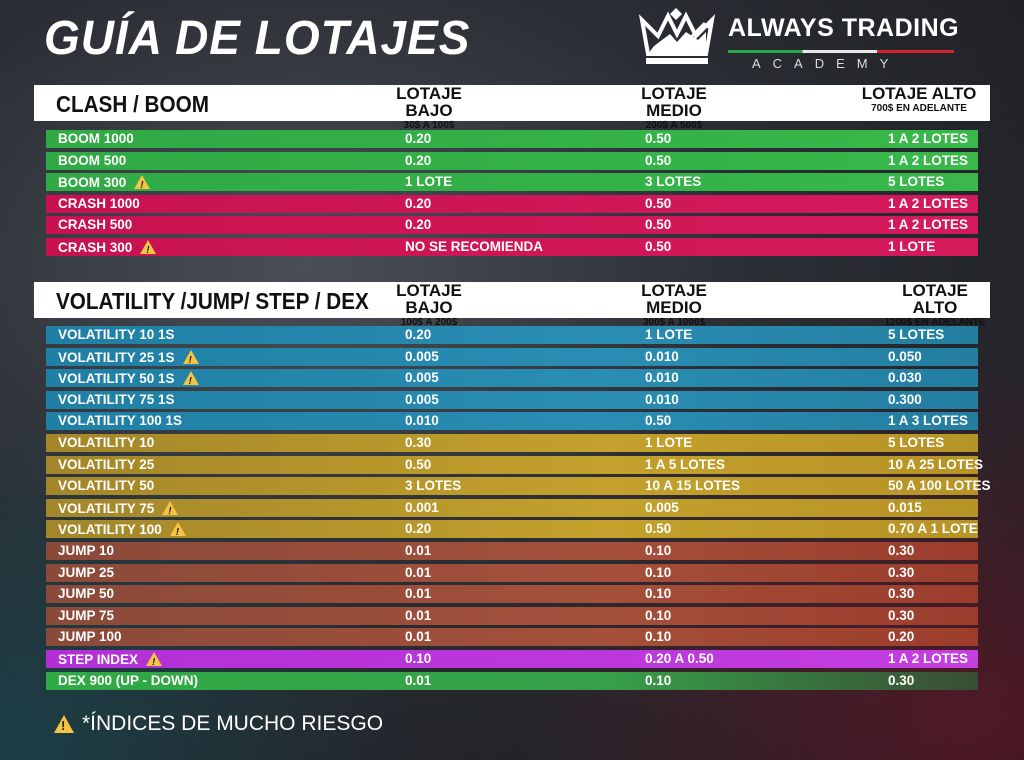  I want to click on index-name: BOOM 1000, so click(96, 138).